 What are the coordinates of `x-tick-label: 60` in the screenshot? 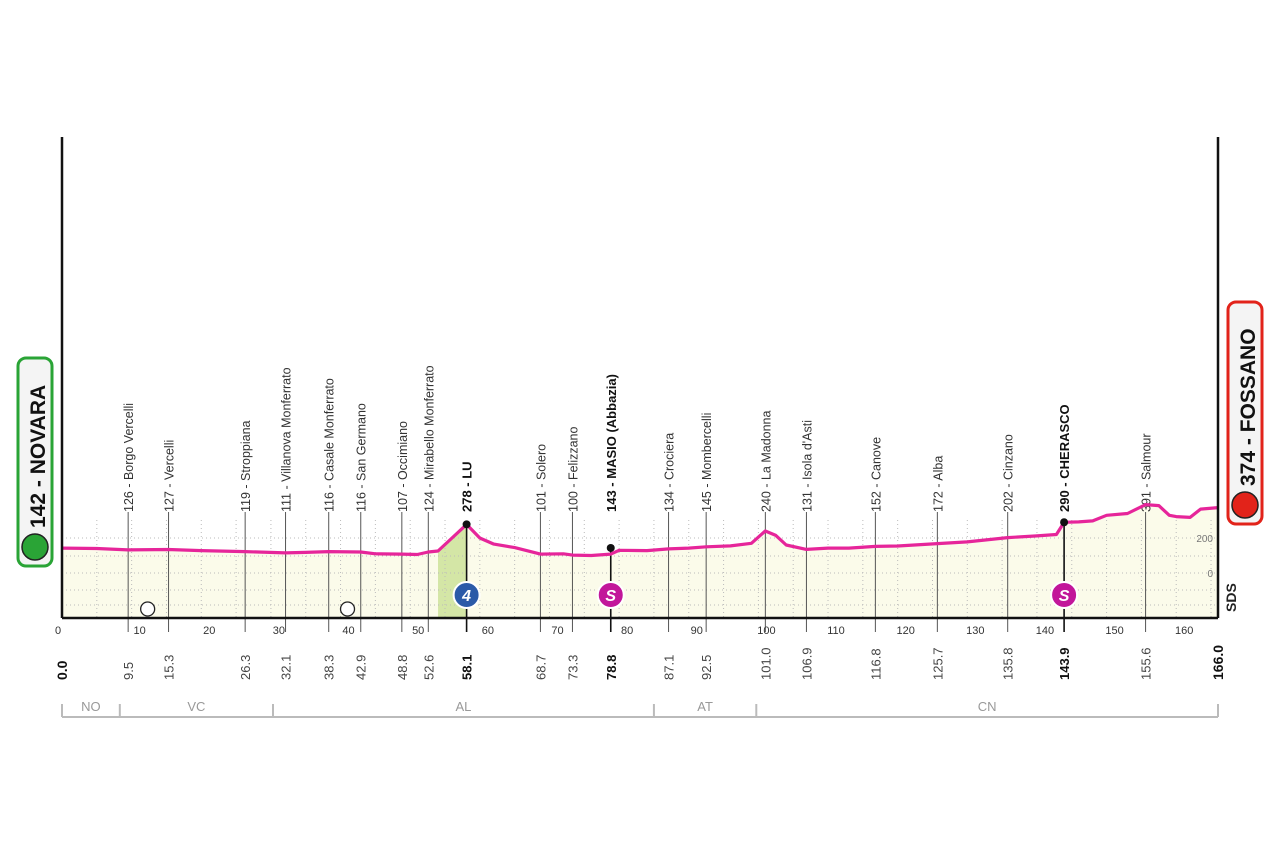 It's located at (488, 631).